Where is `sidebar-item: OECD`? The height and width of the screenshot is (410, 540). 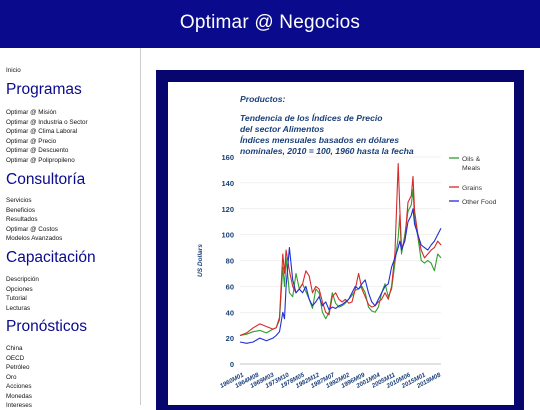
sidebar-item: OECD is located at coordinates (15, 358).